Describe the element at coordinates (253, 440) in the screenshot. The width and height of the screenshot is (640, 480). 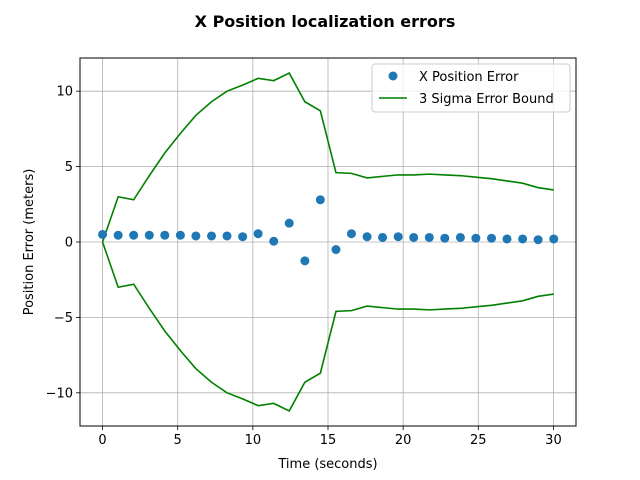
I see `x-tick-label: 10` at that location.